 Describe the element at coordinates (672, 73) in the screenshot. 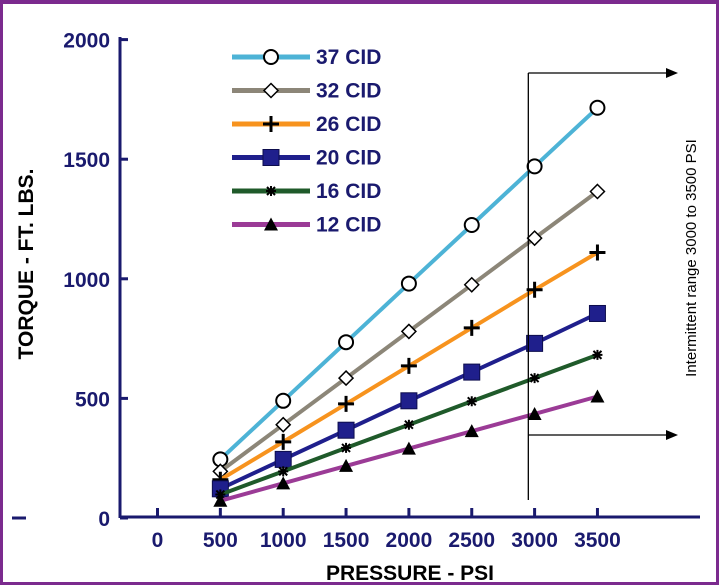

I see `upper-arrow-head` at that location.